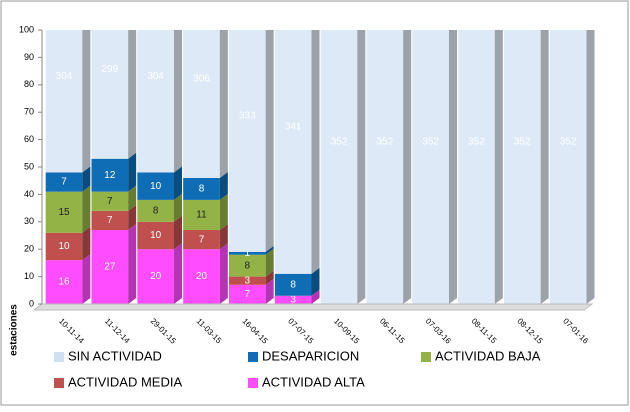  I want to click on legend-label: ACTIVIDAD BAJA, so click(488, 355).